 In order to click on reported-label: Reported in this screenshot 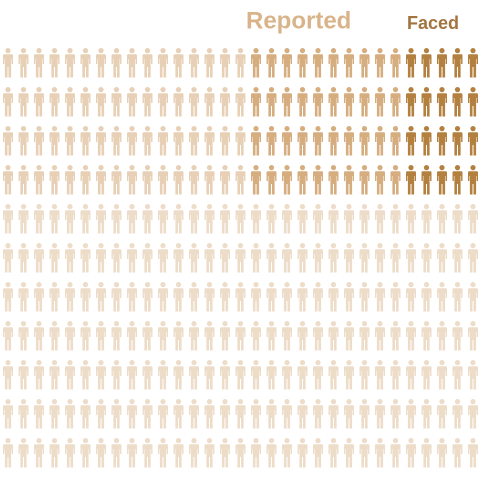, I will do `click(298, 20)`.